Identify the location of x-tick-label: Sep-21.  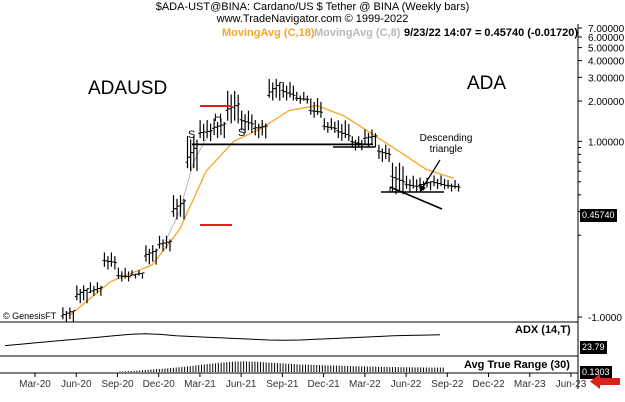
(282, 384).